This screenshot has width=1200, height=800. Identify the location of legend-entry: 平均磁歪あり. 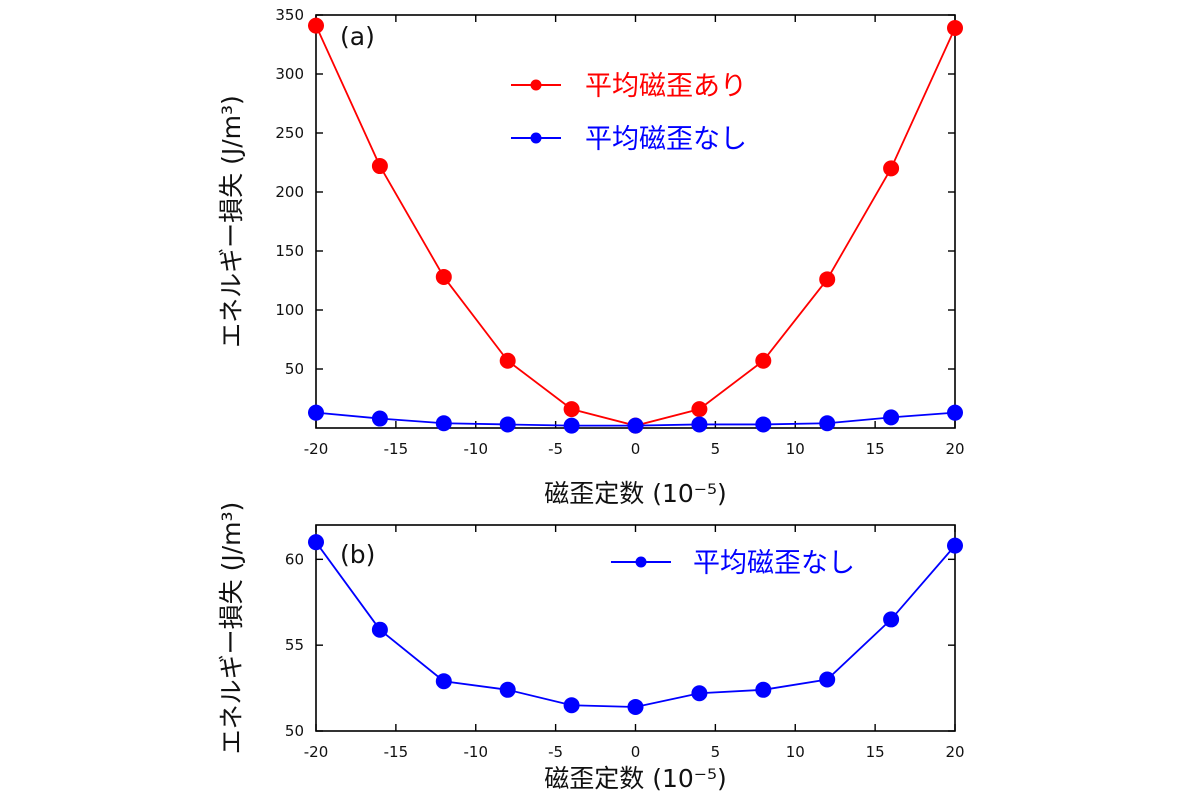
(629, 86).